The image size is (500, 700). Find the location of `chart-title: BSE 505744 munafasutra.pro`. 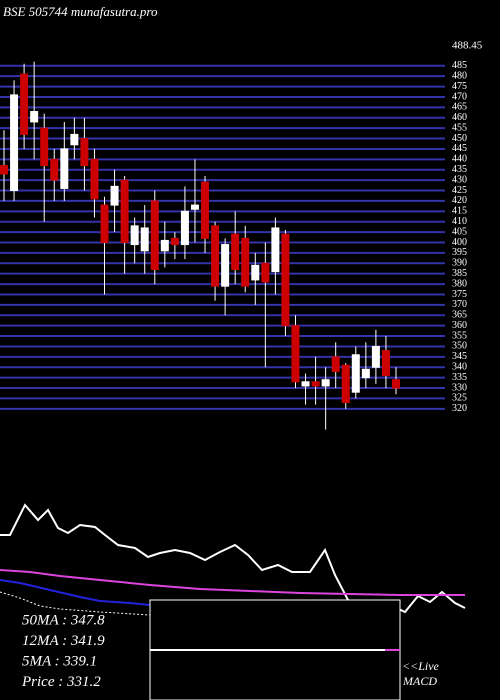

chart-title: BSE 505744 munafasutra.pro is located at coordinates (80, 11).